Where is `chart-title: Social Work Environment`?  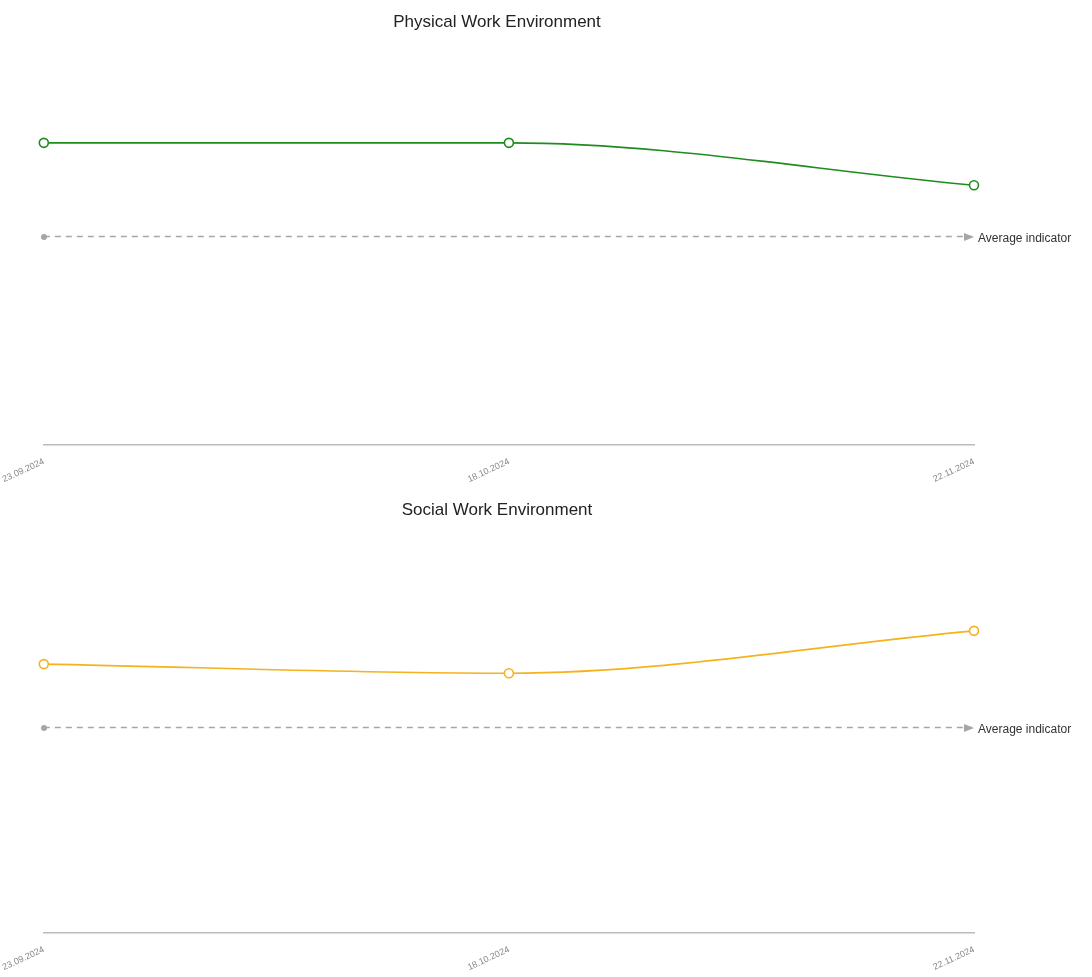 chart-title: Social Work Environment is located at coordinates (497, 509).